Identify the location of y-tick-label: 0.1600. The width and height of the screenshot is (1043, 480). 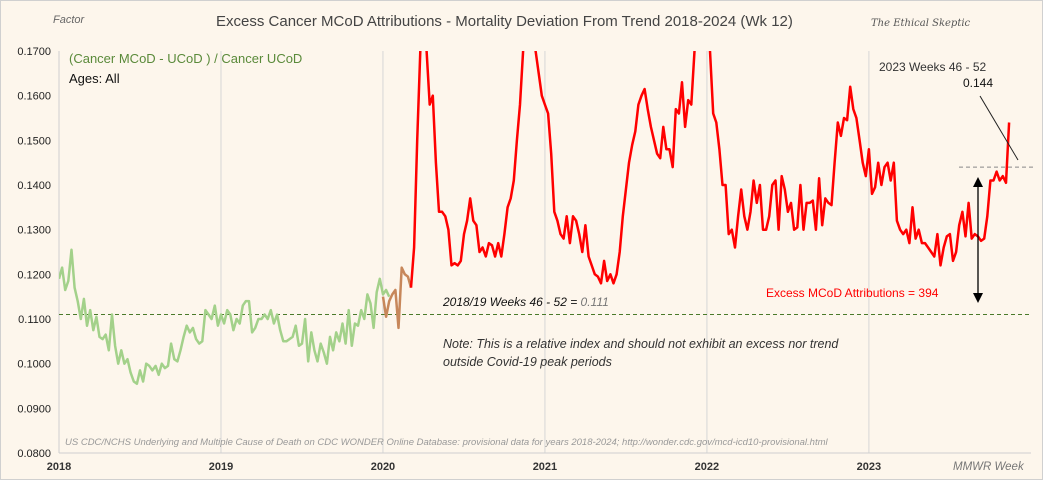
(34, 97).